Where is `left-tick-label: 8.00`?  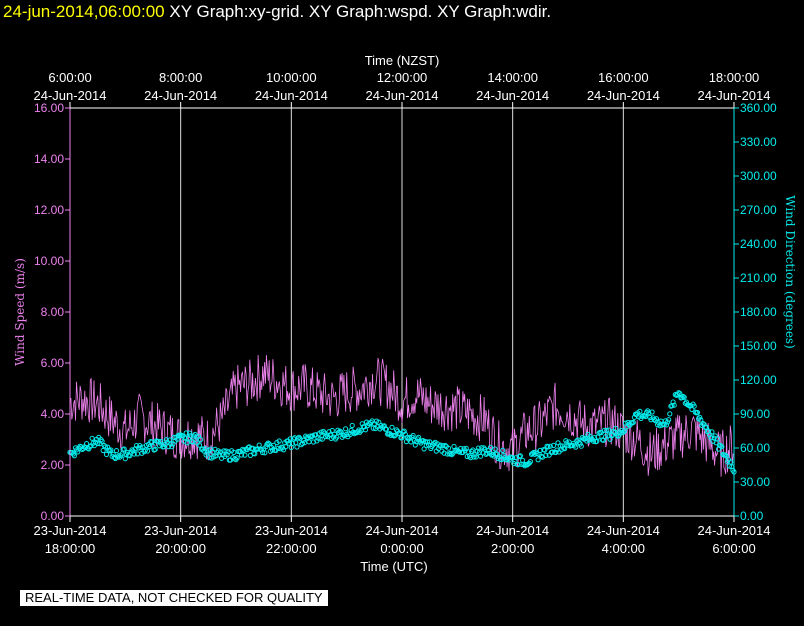 left-tick-label: 8.00 is located at coordinates (53, 312).